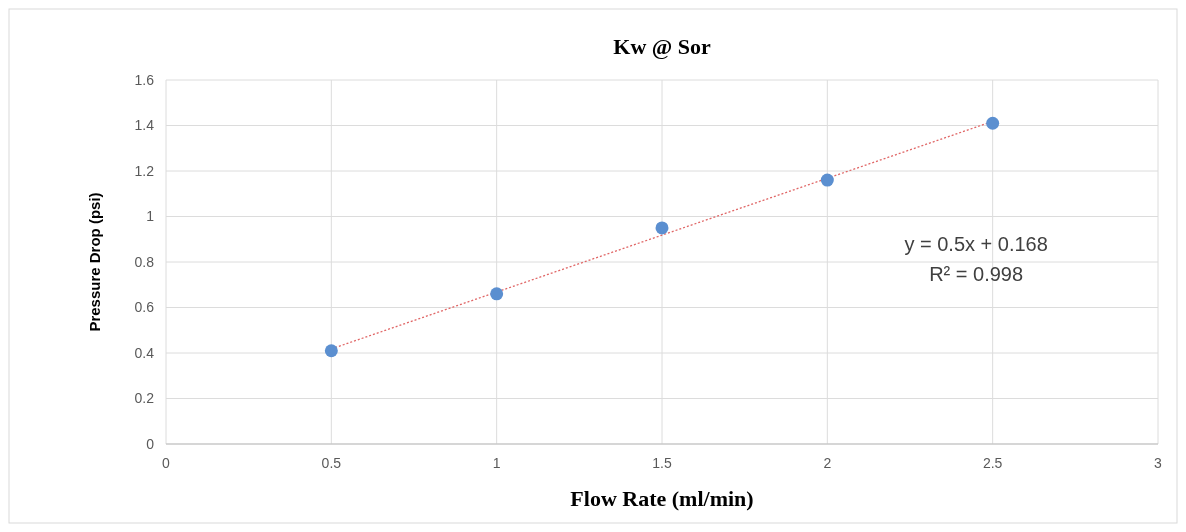  Describe the element at coordinates (1158, 463) in the screenshot. I see `x-tick-label: 3` at that location.